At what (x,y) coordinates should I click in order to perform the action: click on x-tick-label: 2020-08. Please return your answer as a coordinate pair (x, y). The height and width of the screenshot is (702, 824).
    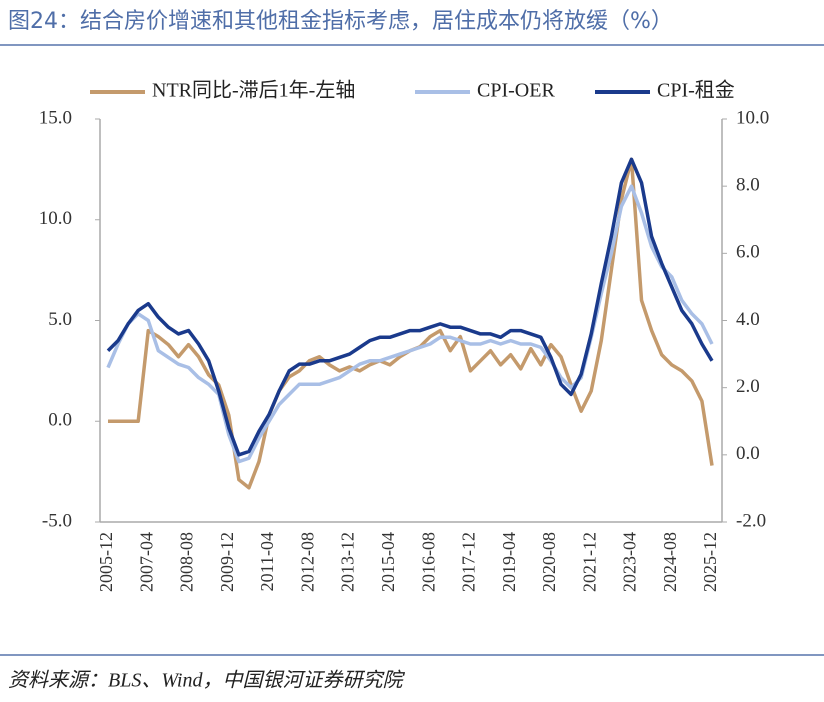
    Looking at the image, I should click on (549, 562).